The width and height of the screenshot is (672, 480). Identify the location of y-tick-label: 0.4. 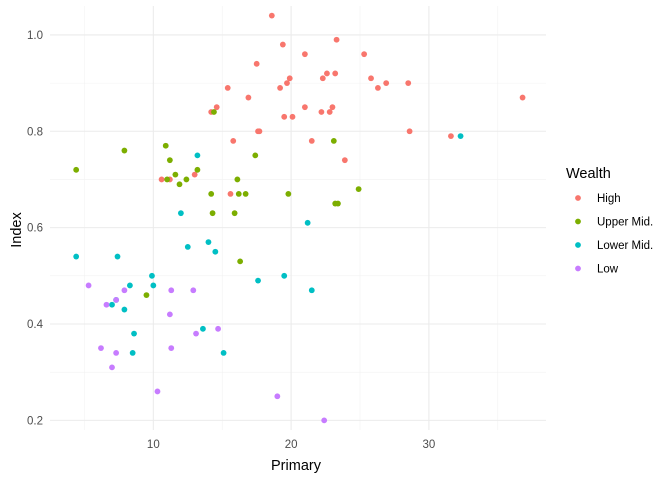
(35, 325).